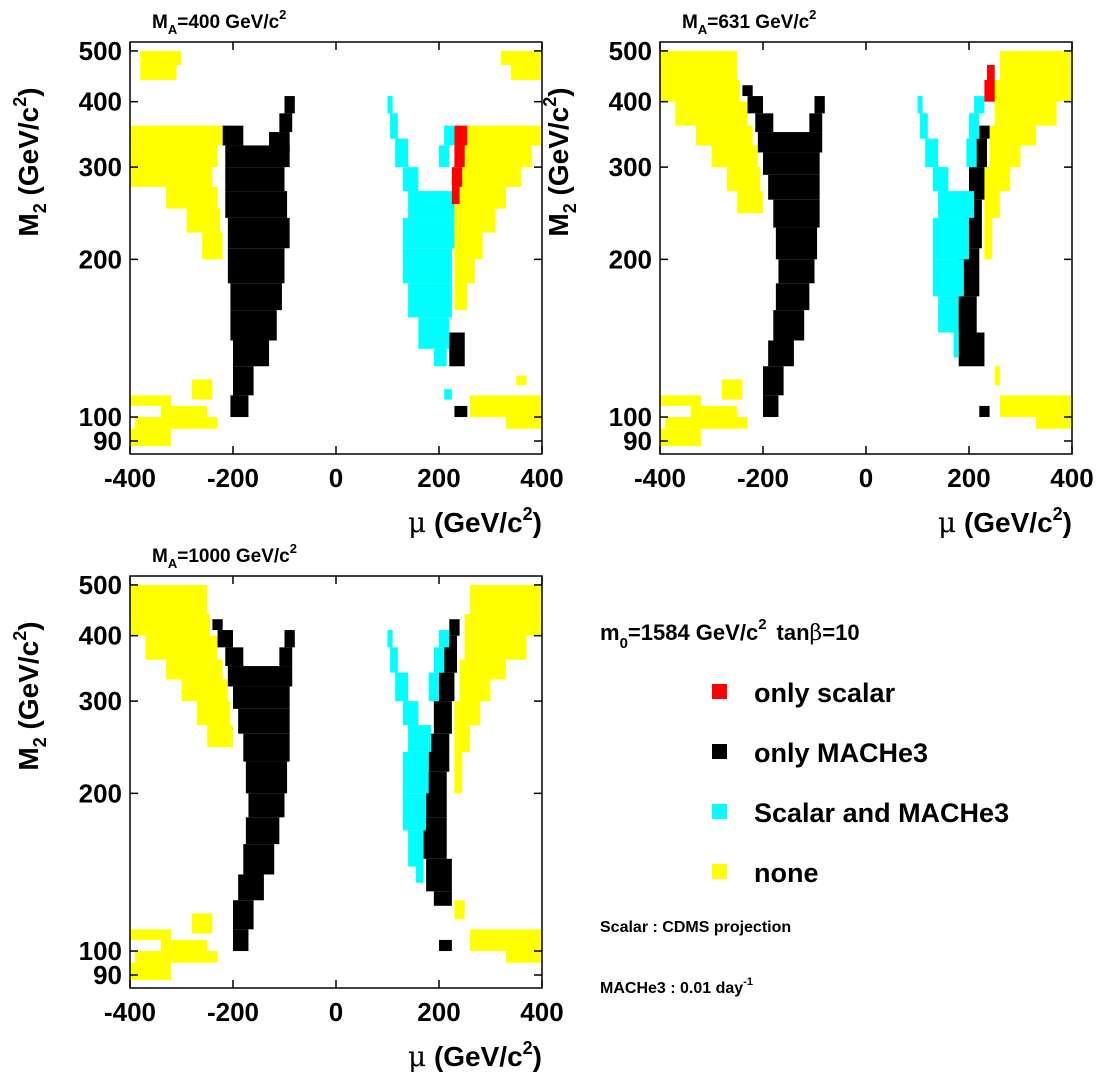  Describe the element at coordinates (630, 102) in the screenshot. I see `y-tick-label: 400` at that location.